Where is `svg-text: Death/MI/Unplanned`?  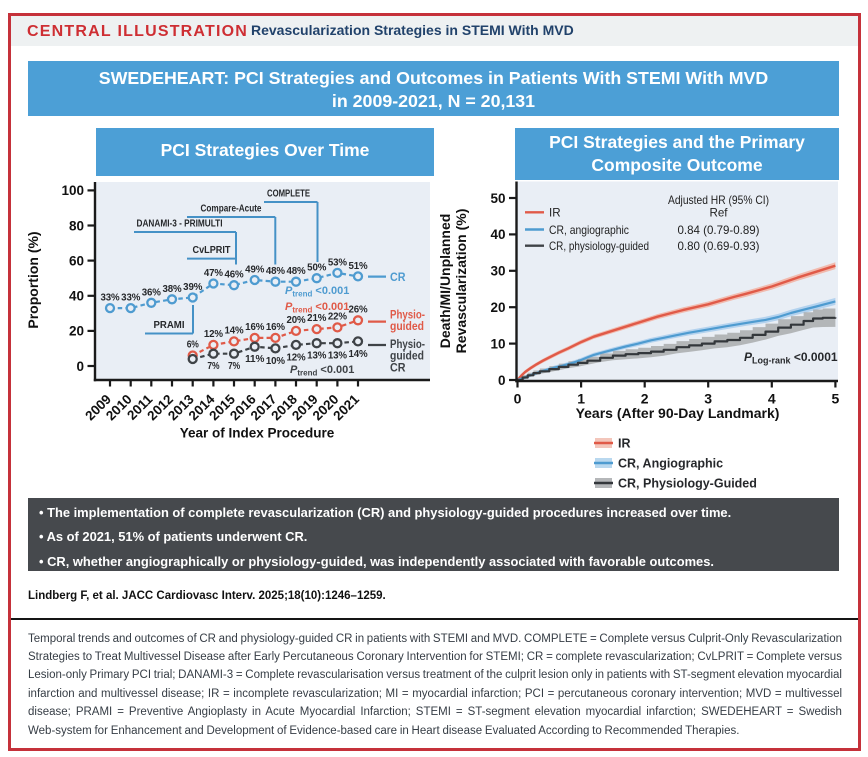
svg-text: Death/MI/Unplanned is located at coordinates (445, 281).